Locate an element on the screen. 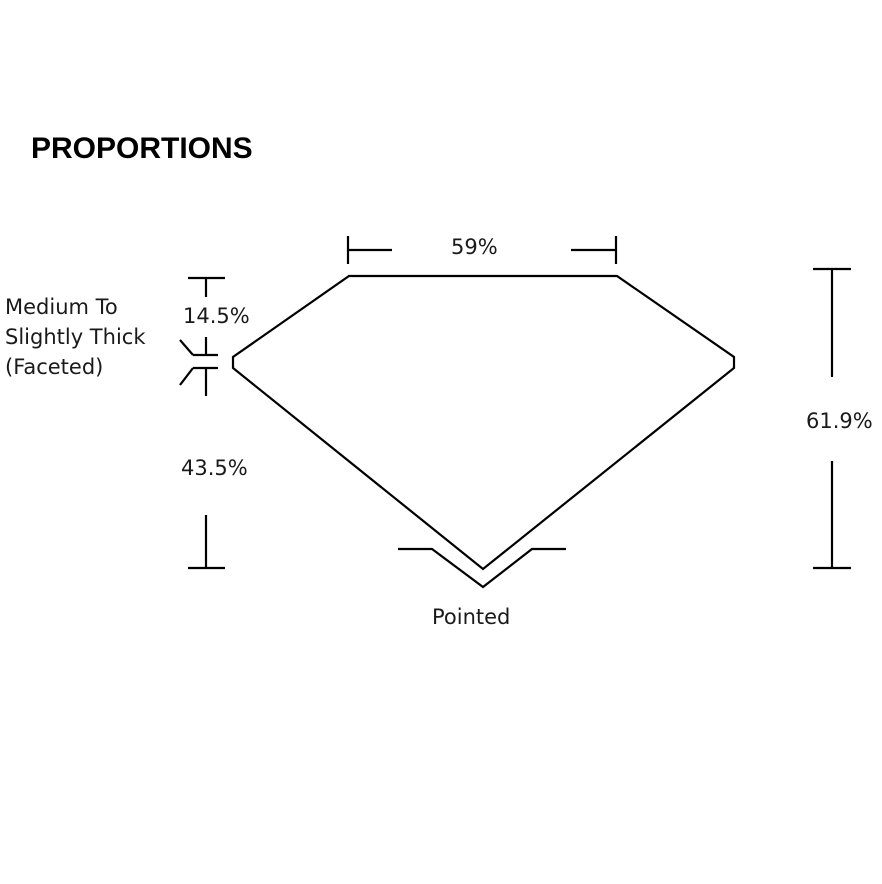 The height and width of the screenshot is (884, 882). girdle-label: Medium To Slightly Thick (Faceted) is located at coordinates (75, 337).